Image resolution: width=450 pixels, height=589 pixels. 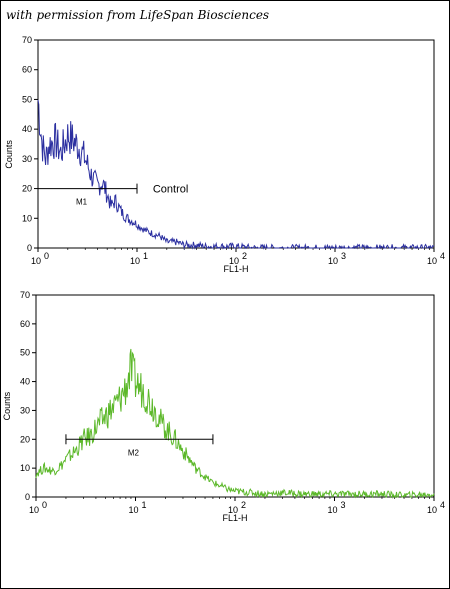 I want to click on marker-label: M2, so click(x=134, y=452).